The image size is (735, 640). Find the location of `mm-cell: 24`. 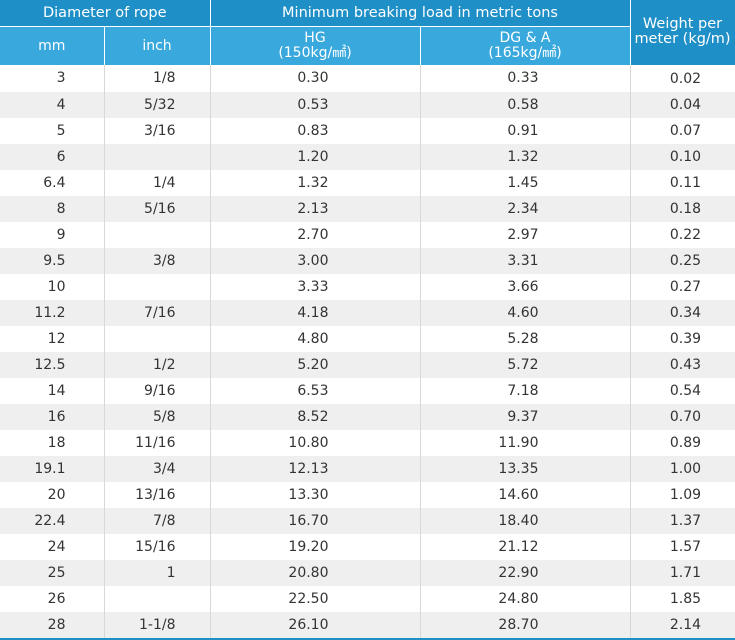

mm-cell: 24 is located at coordinates (52, 546).